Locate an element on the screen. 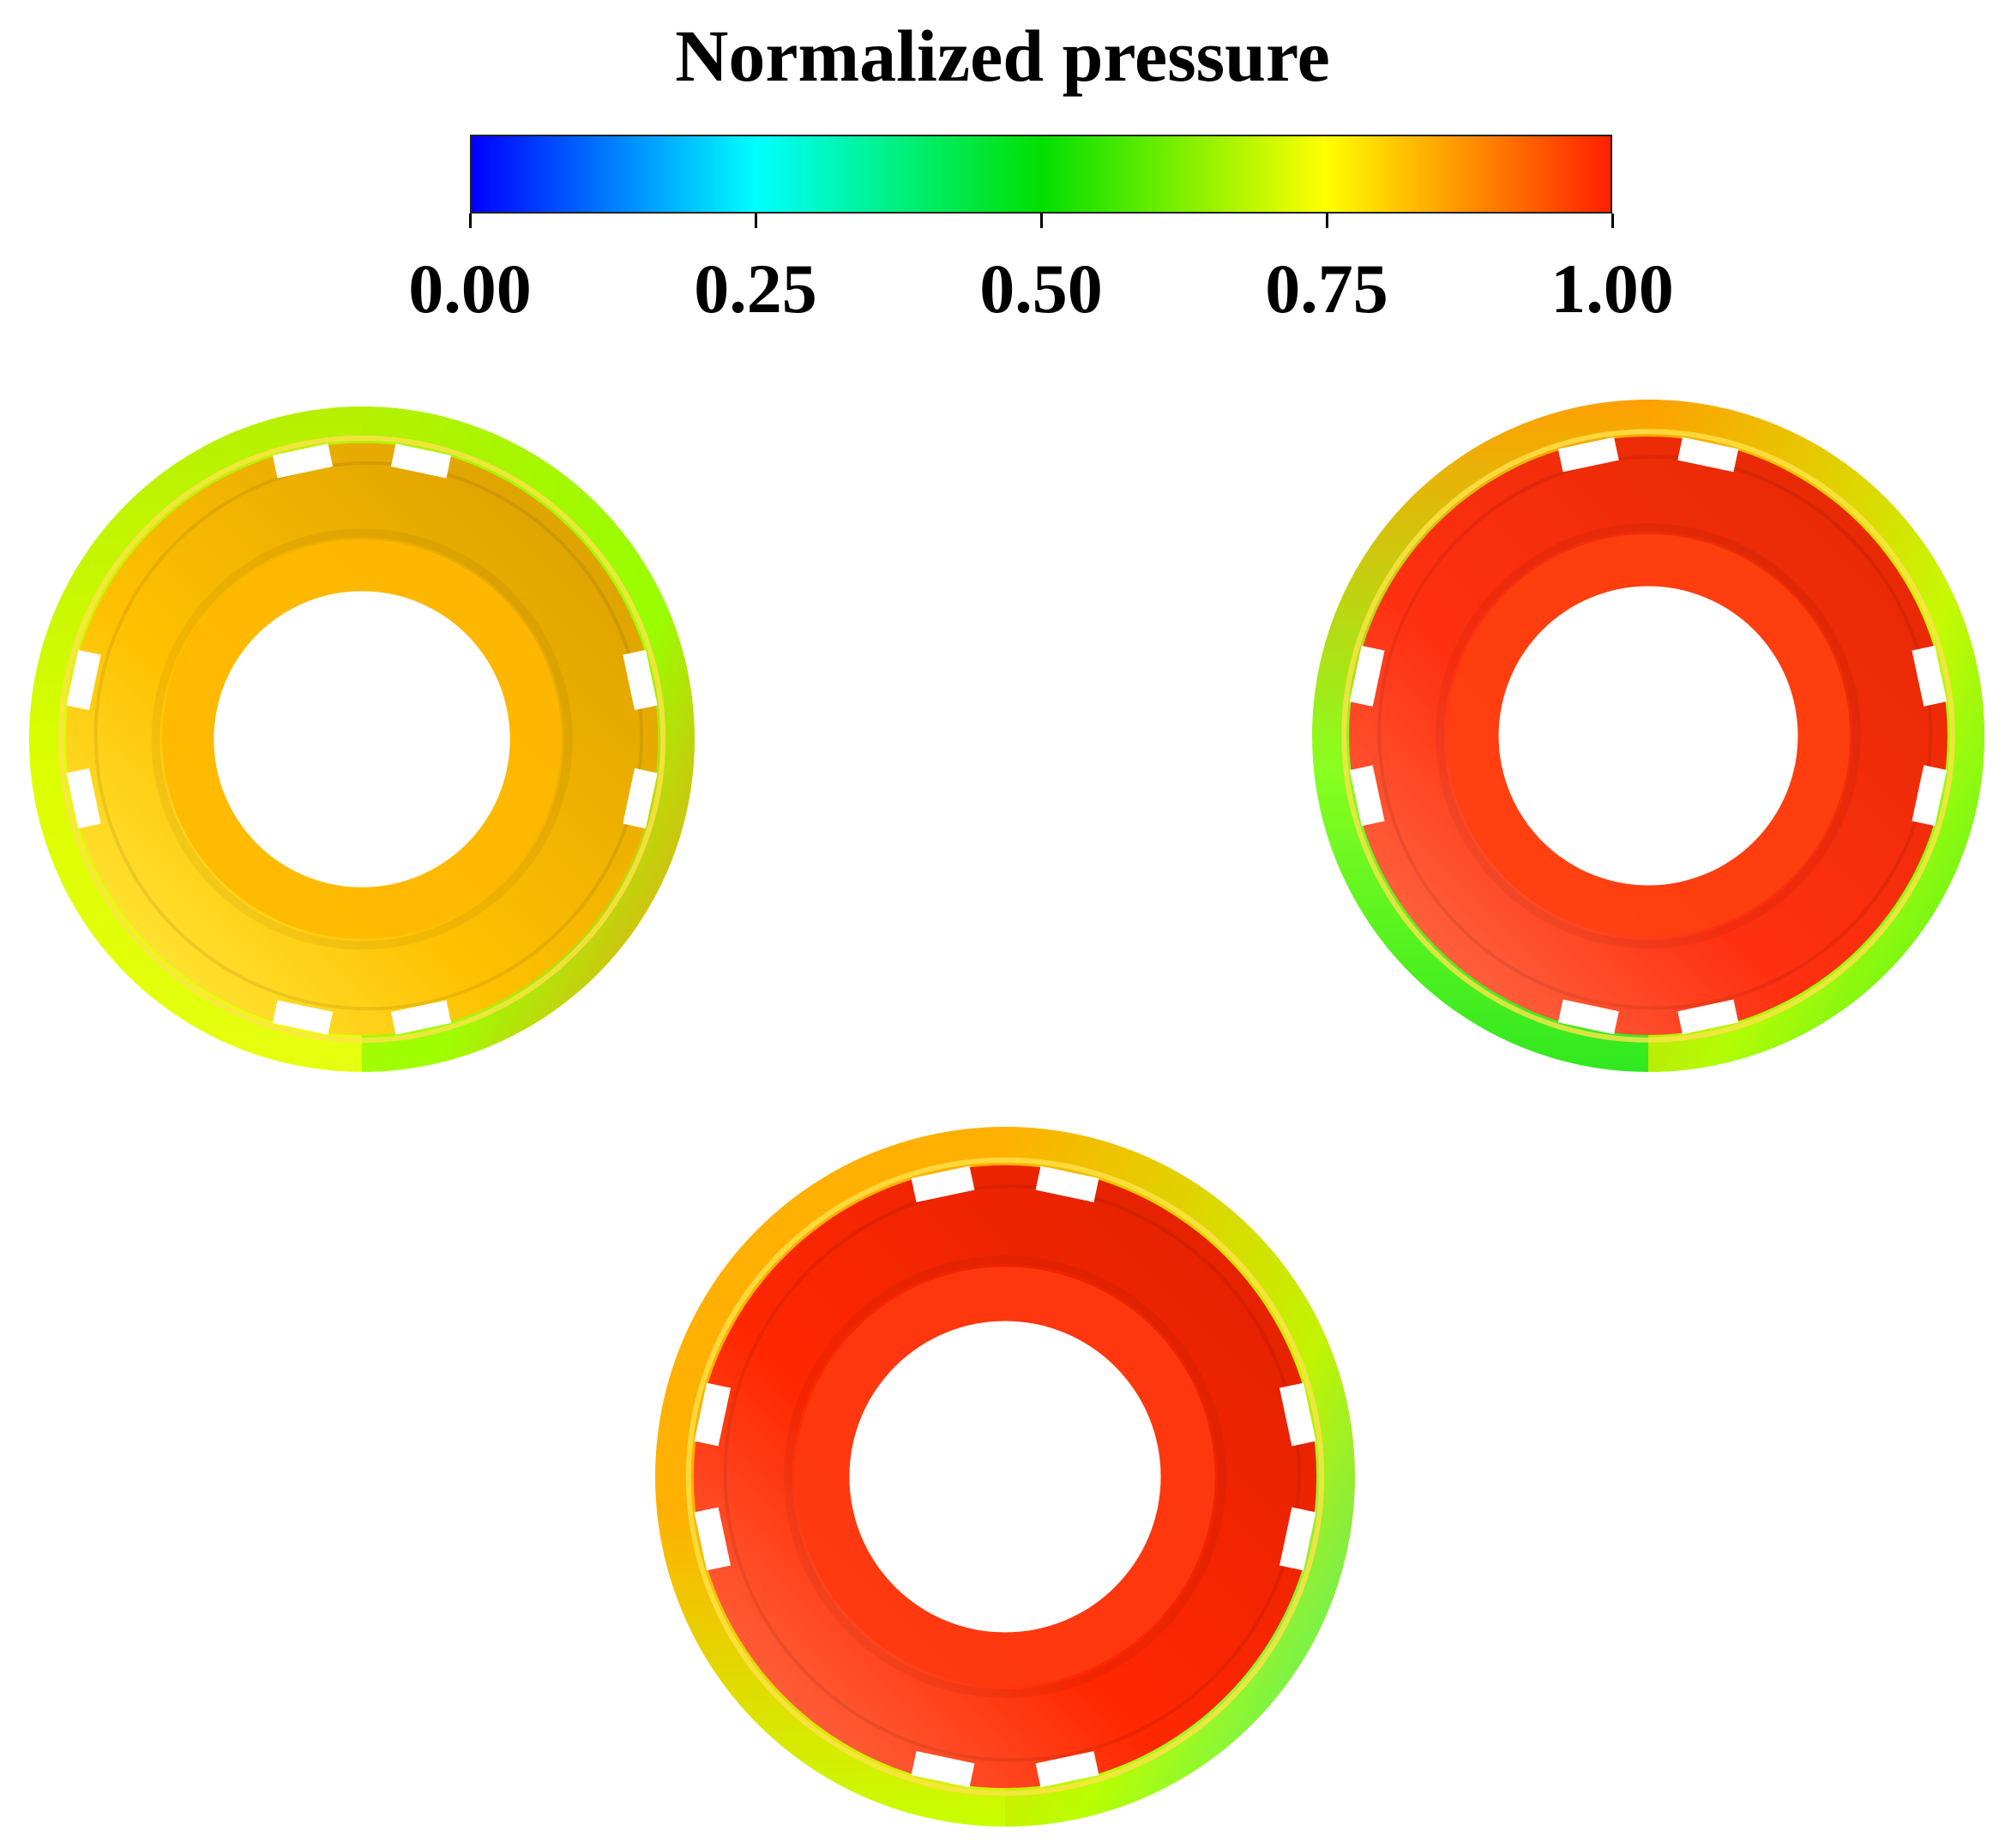 This screenshot has height=1848, width=2005. contour-plot-bottom is located at coordinates (1005, 1477).